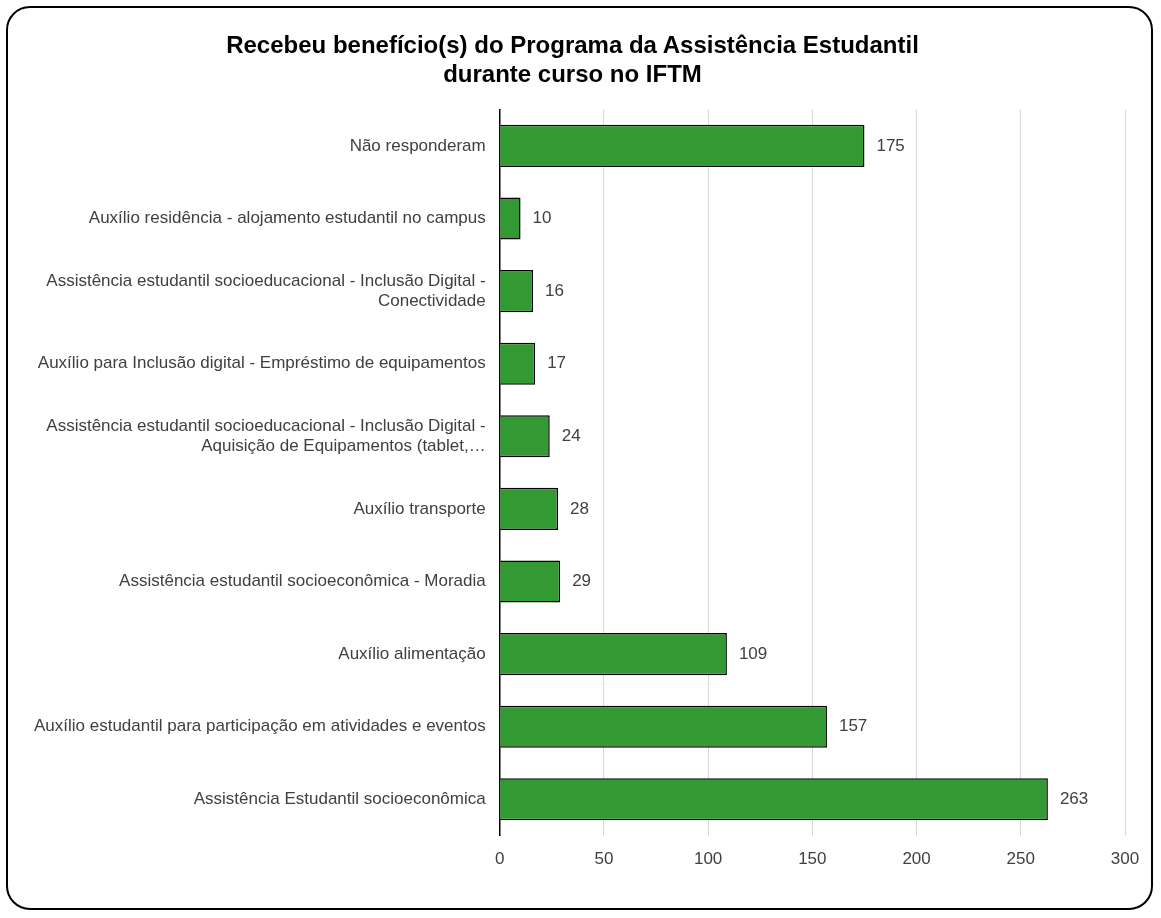 The image size is (1161, 918). Describe the element at coordinates (890, 145) in the screenshot. I see `data-label: 175` at that location.